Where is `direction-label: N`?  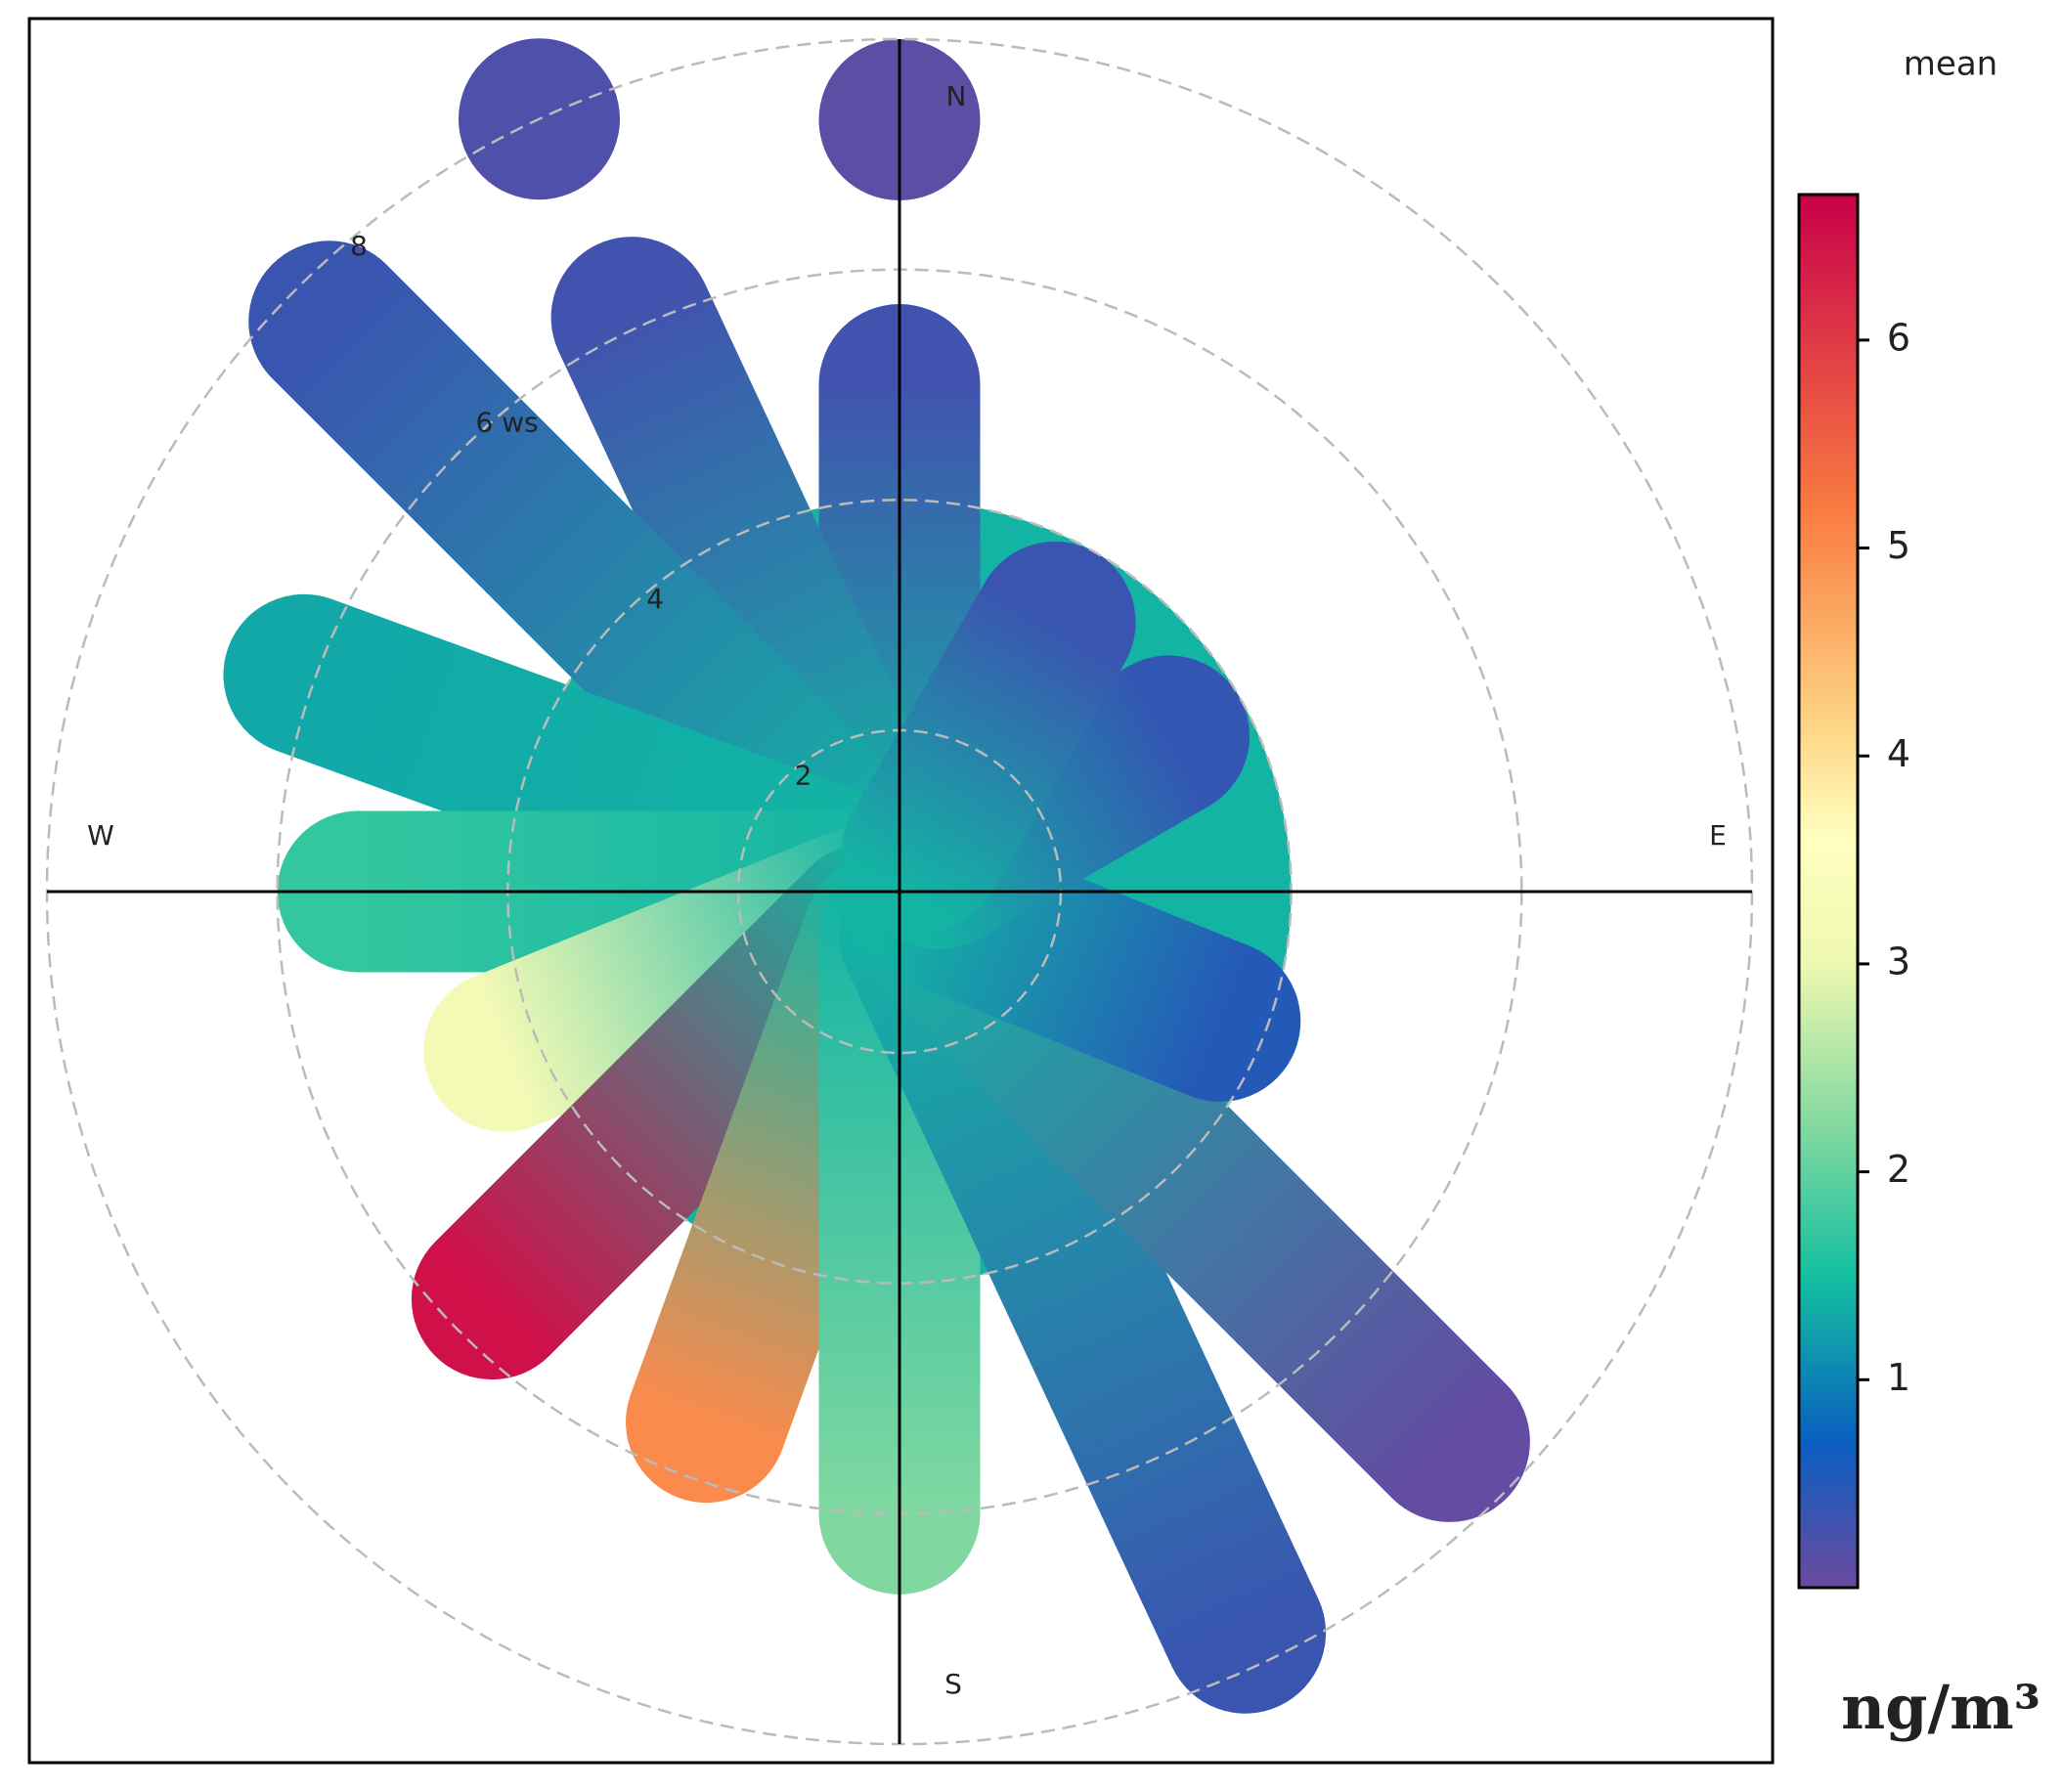 direction-label: N is located at coordinates (956, 96).